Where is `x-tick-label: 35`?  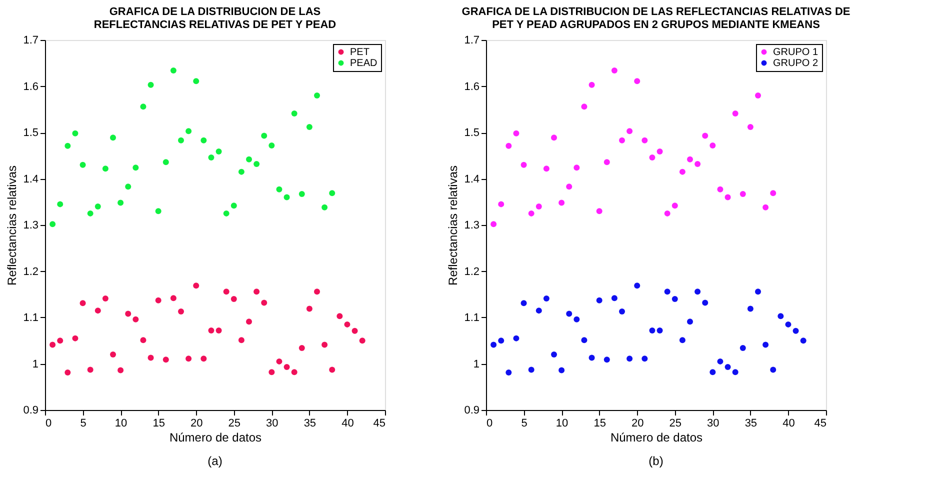
x-tick-label: 35 is located at coordinates (310, 424).